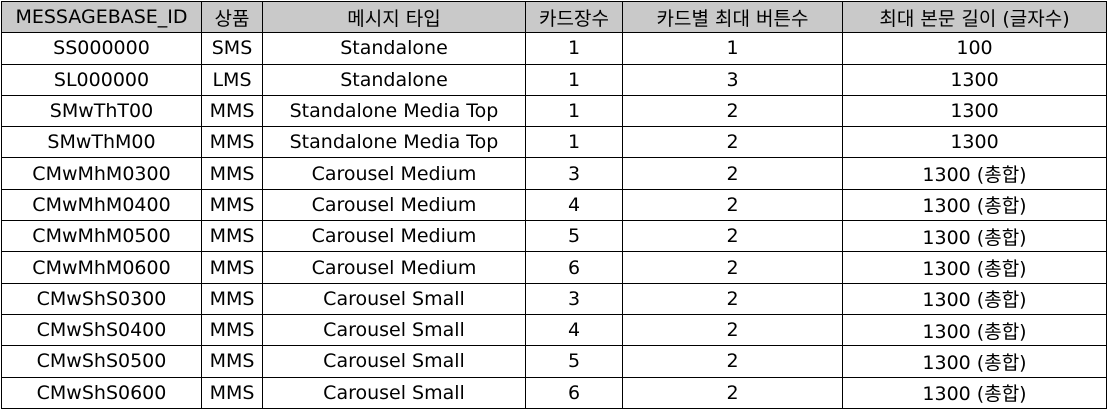  What do you see at coordinates (974, 48) in the screenshot?
I see `max-body-length-cell: 100` at bounding box center [974, 48].